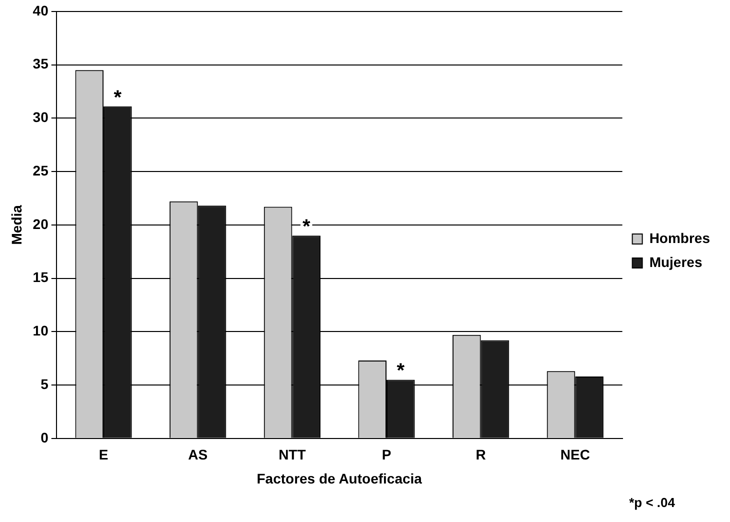 The image size is (730, 522). I want to click on legend-label: Hombres, so click(679, 238).